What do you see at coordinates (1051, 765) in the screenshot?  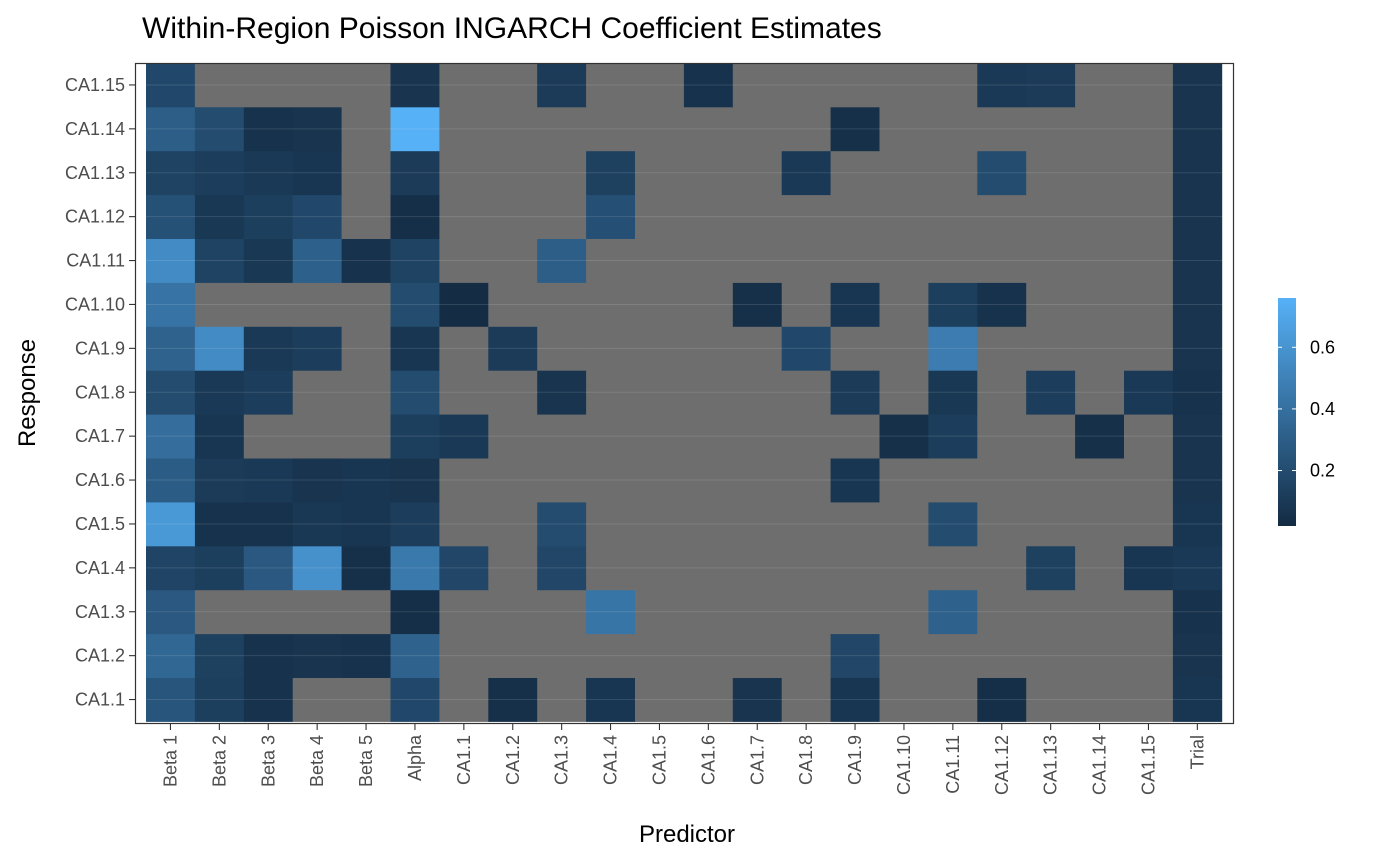 I see `x-tick-label: CA1.13` at bounding box center [1051, 765].